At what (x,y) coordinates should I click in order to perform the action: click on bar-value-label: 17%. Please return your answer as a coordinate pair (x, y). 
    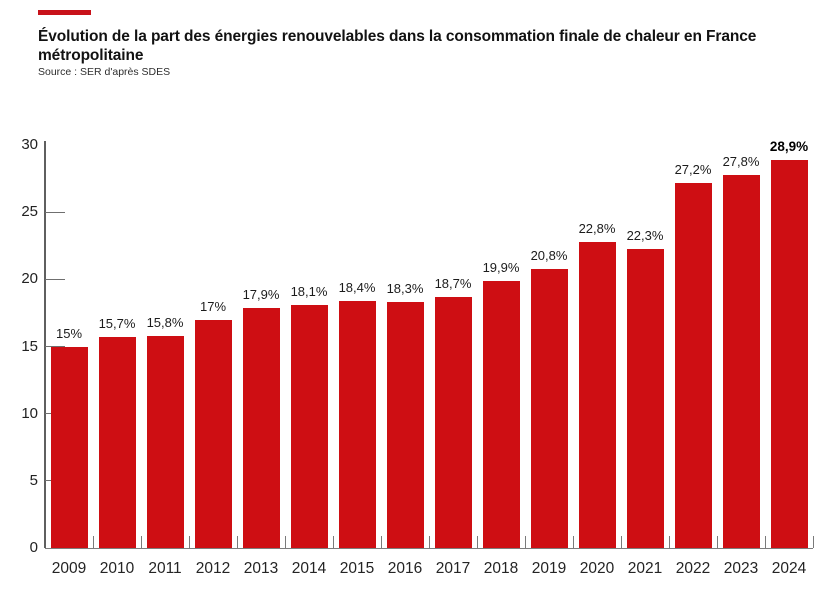
    Looking at the image, I should click on (213, 306).